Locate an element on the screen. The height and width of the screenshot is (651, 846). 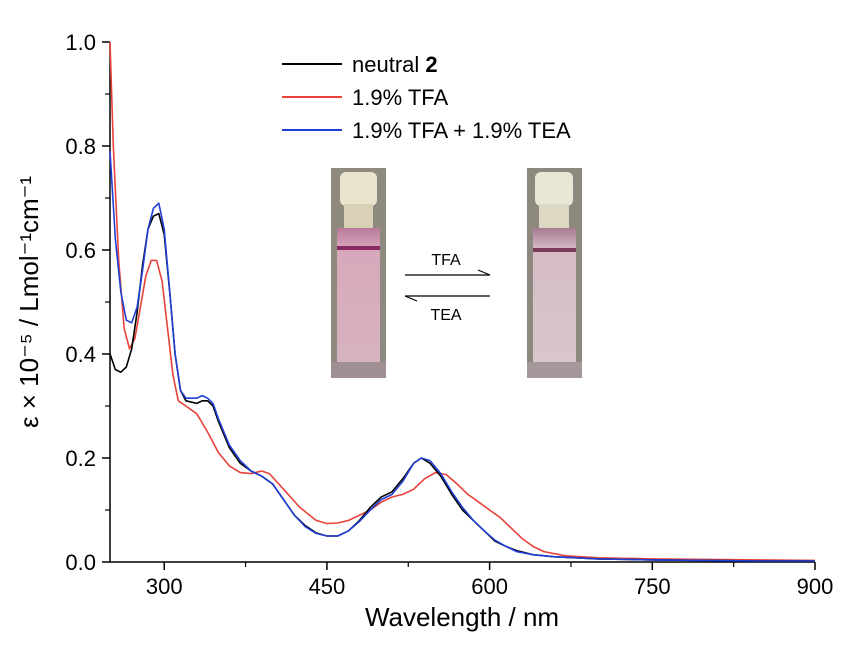
y-tick-label: 0.0 is located at coordinates (80, 562).